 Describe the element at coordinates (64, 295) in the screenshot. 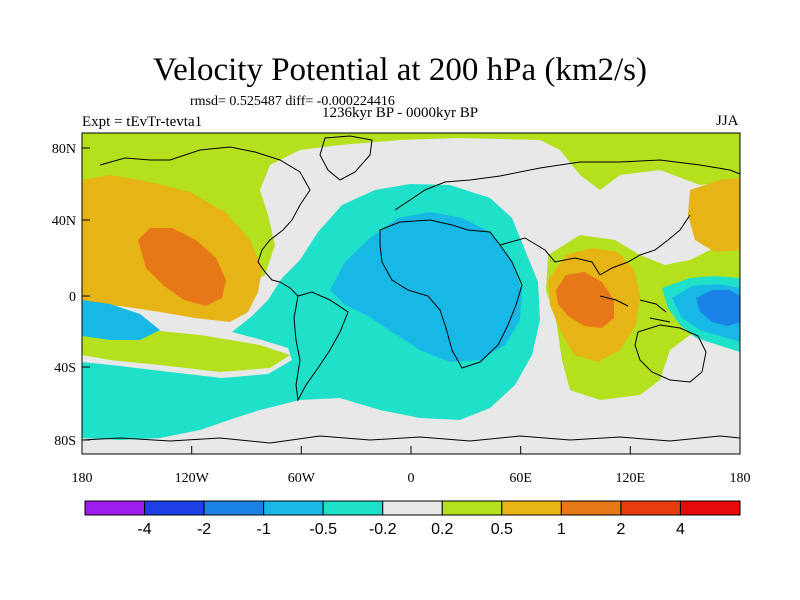

I see `y-tick-labels: 80N 40N 0 40S 80S` at that location.